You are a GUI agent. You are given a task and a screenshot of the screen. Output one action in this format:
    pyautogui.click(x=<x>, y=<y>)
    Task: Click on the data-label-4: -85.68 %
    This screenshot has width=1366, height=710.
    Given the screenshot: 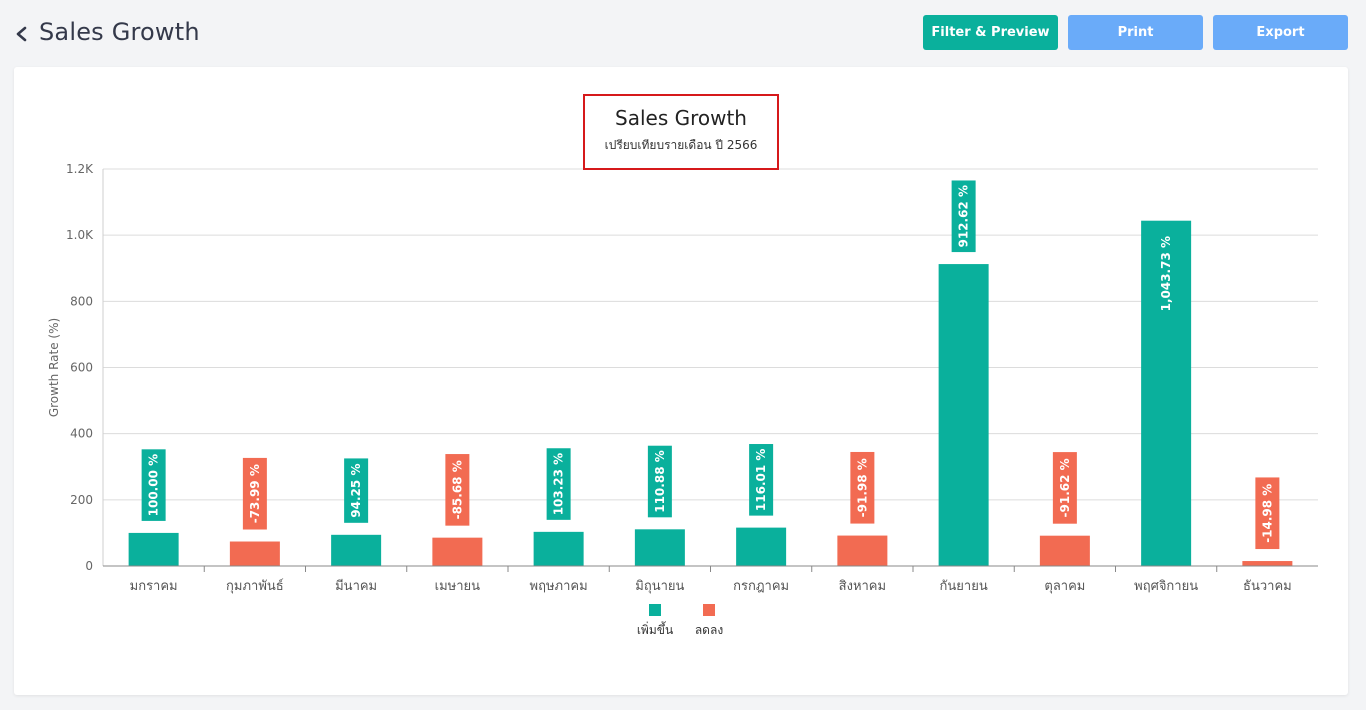 What is the action you would take?
    pyautogui.click(x=457, y=490)
    